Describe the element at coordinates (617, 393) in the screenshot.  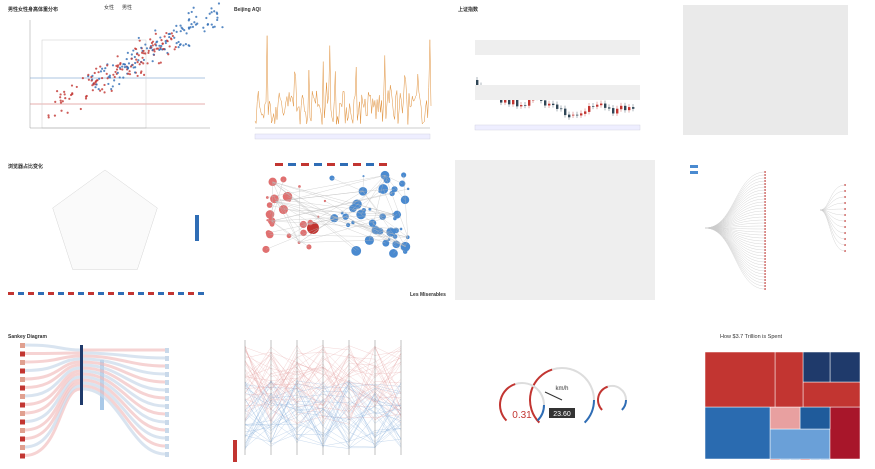
I see `gauge-arc` at that location.